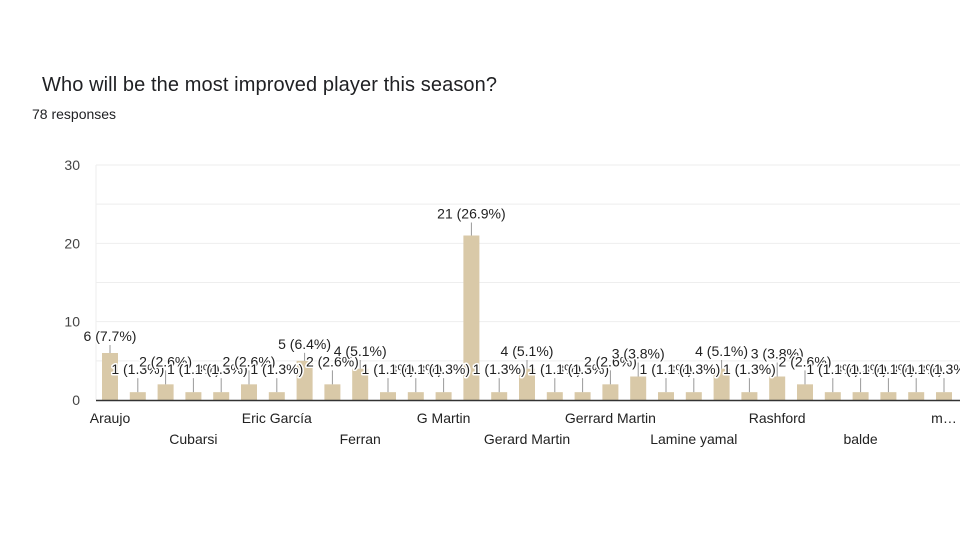  I want to click on y-tick-label: 0, so click(76, 400).